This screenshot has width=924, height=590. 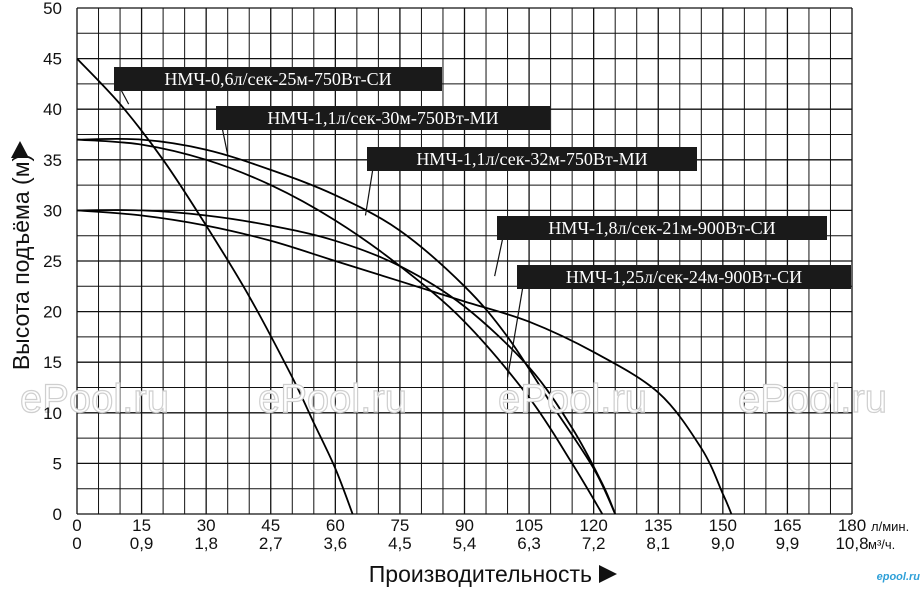 What do you see at coordinates (52, 312) in the screenshot?
I see `y-tick-label: 20` at bounding box center [52, 312].